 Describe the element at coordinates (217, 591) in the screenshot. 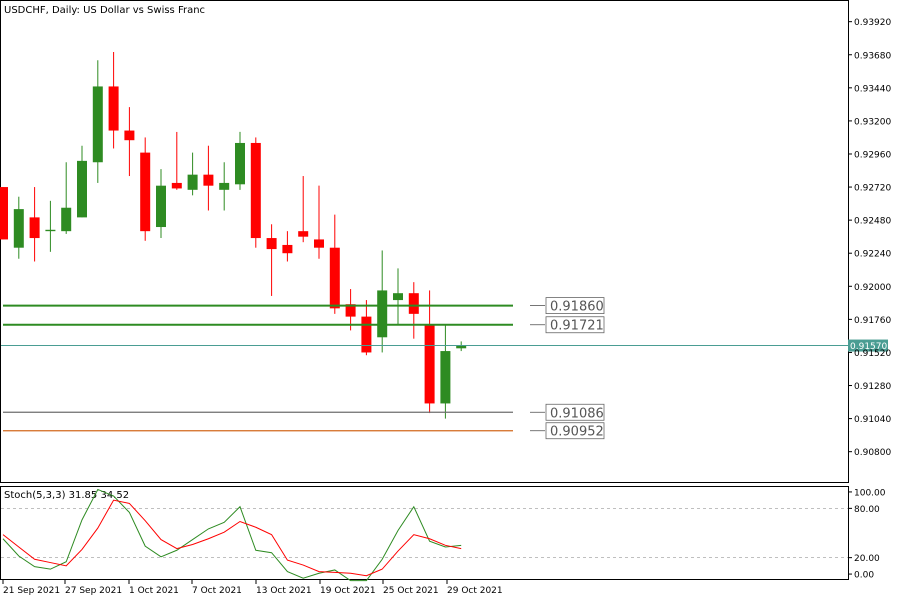

I see `time-tick-label: 7 Oct 2021` at that location.